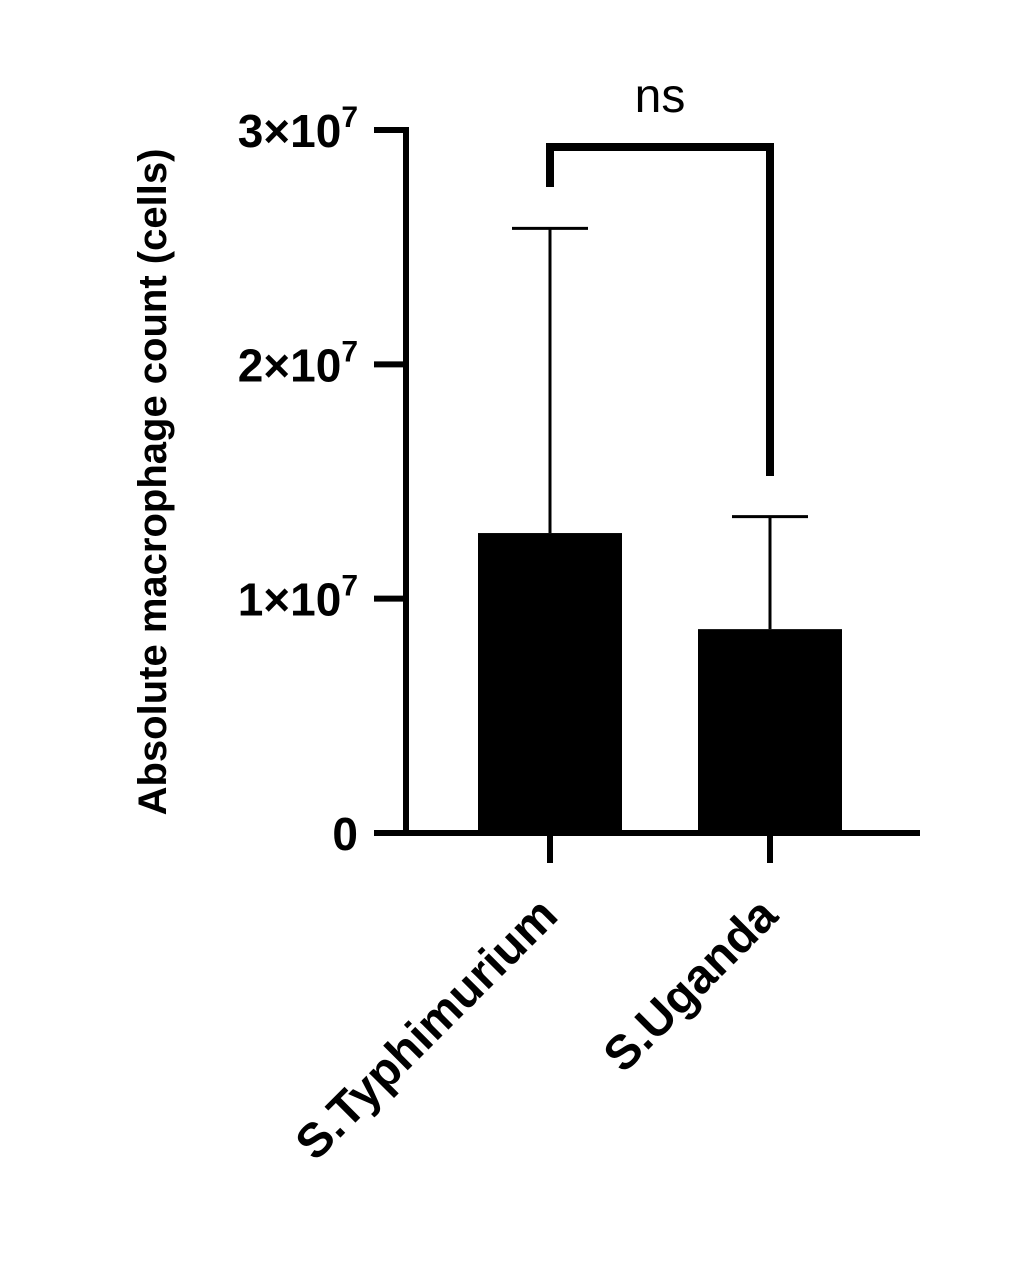 Image resolution: width=1026 pixels, height=1265 pixels. What do you see at coordinates (691, 985) in the screenshot?
I see `x-category-label-1: S.Uganda` at bounding box center [691, 985].